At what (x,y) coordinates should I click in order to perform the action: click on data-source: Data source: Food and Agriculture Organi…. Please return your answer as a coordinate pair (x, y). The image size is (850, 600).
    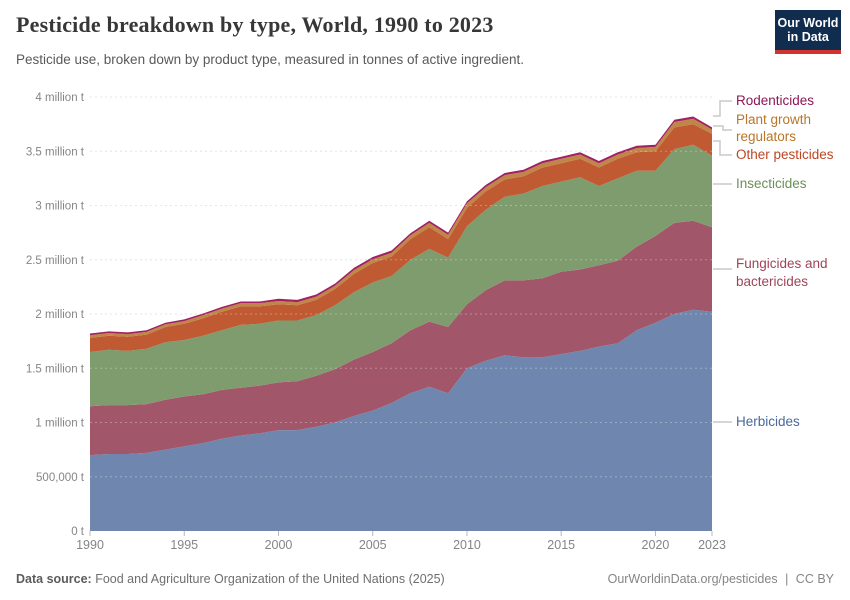
    Looking at the image, I should click on (230, 579).